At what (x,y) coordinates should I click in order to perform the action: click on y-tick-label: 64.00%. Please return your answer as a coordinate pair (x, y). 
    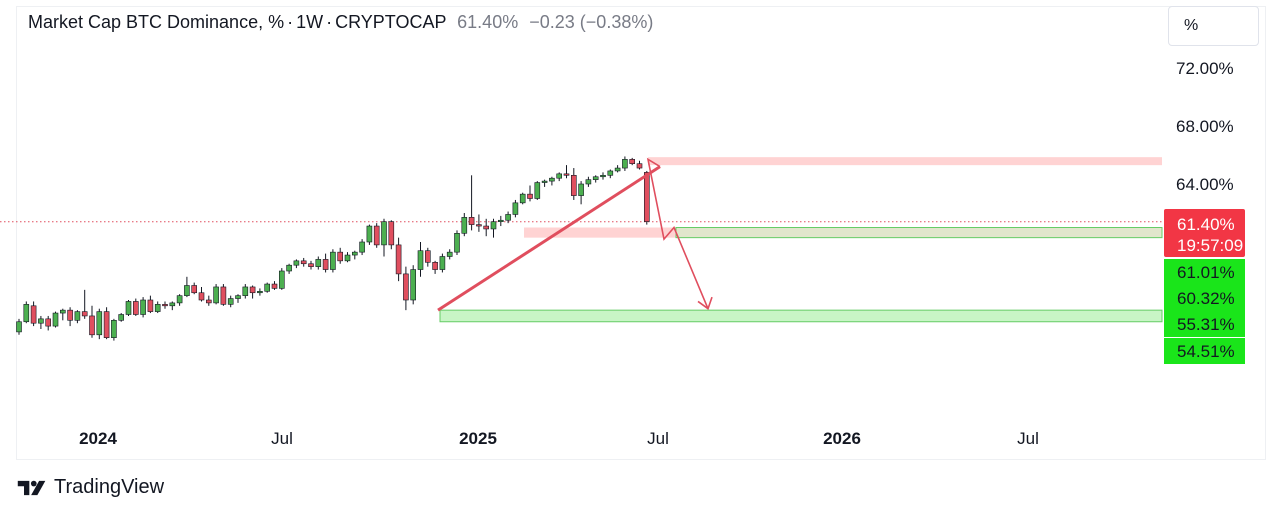
    Looking at the image, I should click on (1205, 184).